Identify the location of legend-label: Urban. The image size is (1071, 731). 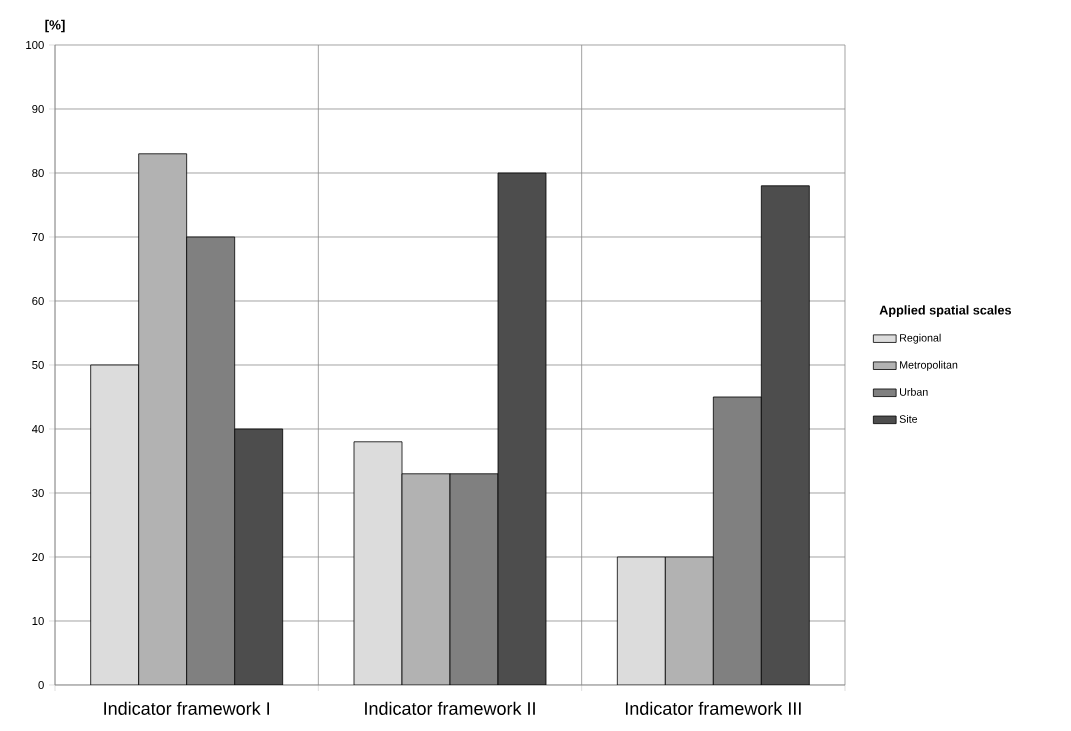
(914, 391).